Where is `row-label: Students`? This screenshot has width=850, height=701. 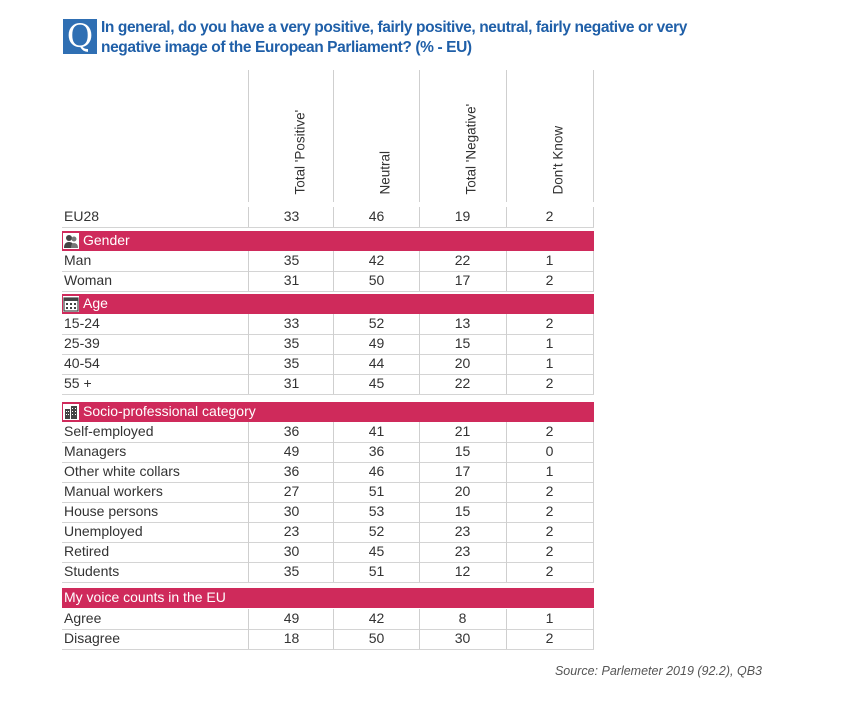 row-label: Students is located at coordinates (92, 571).